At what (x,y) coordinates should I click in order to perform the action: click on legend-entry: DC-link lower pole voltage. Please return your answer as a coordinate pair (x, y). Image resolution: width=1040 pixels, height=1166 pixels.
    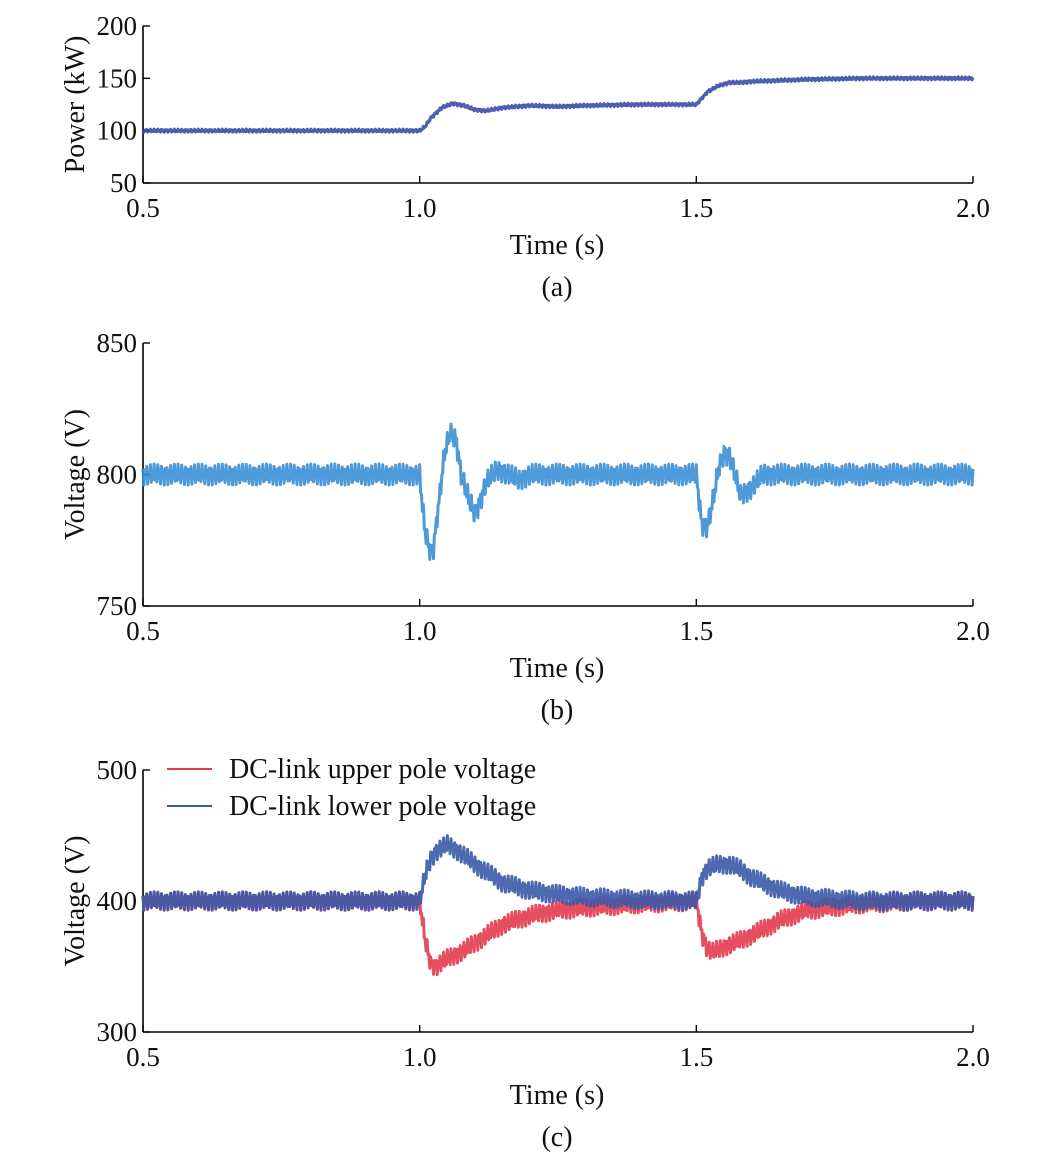
    Looking at the image, I should click on (382, 806).